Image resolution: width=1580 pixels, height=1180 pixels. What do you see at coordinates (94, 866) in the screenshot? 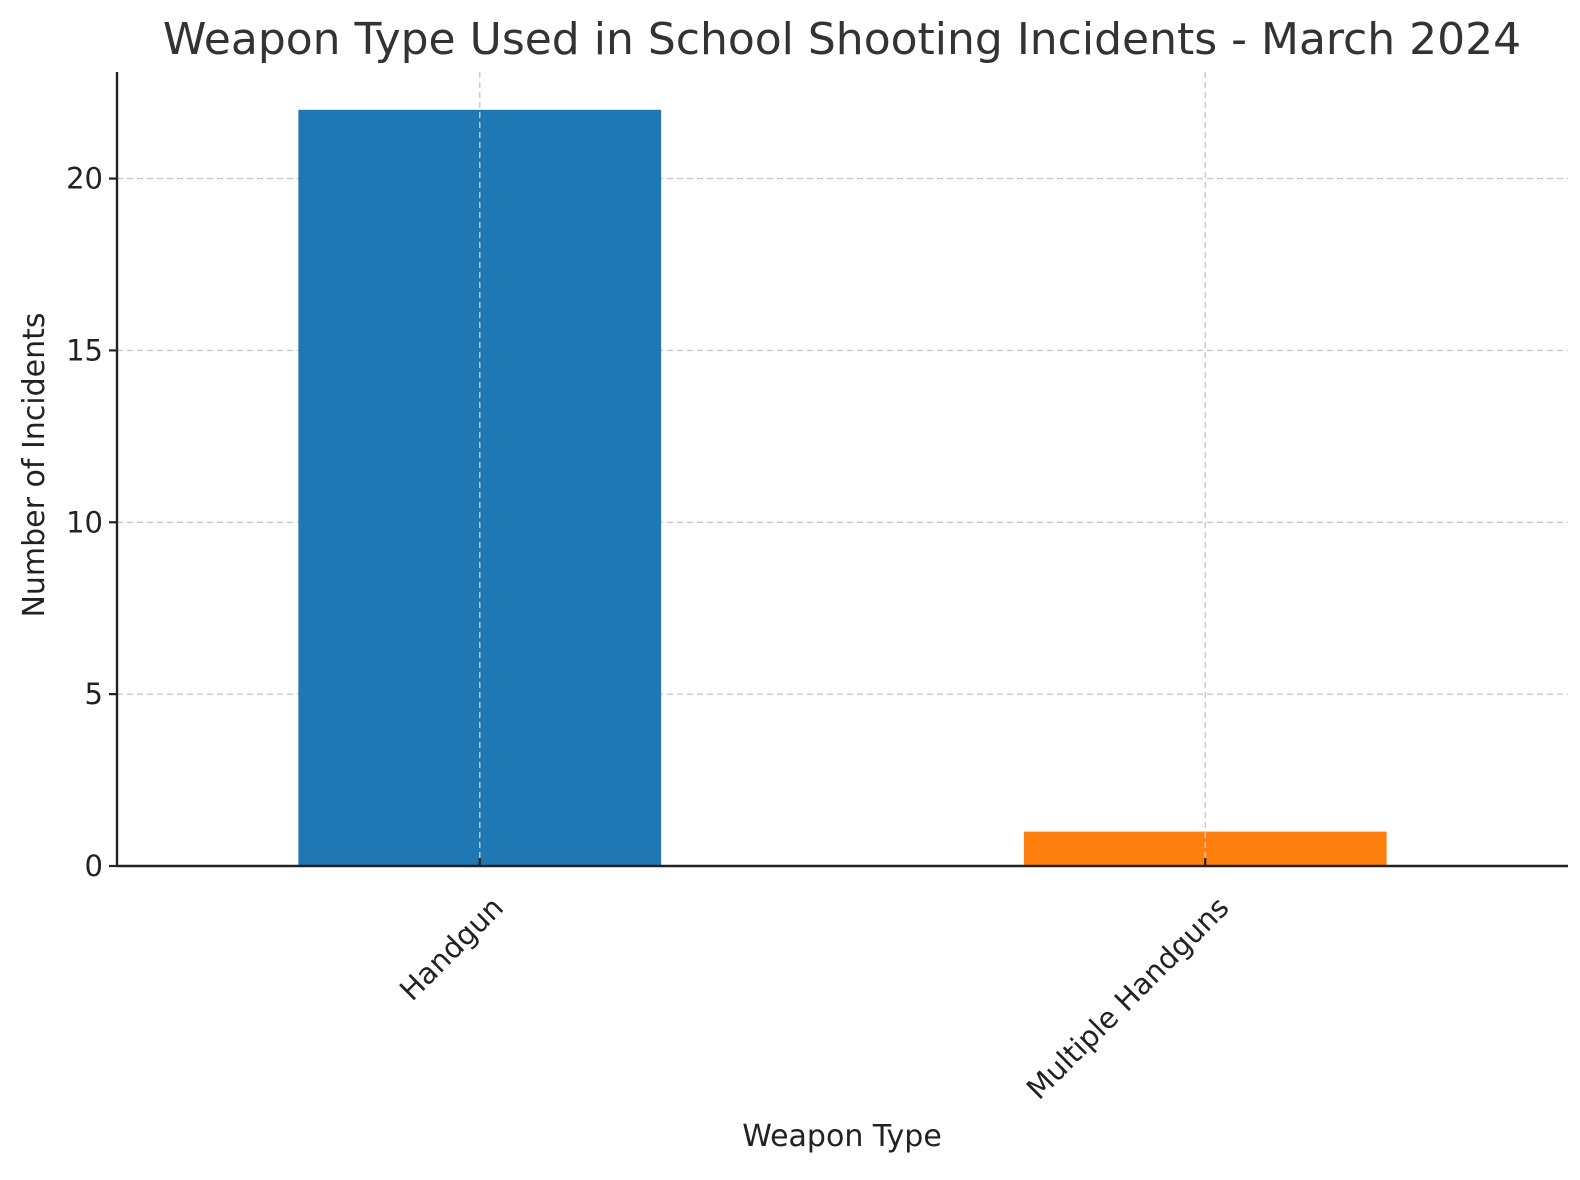
I see `y-tick-label: 0` at bounding box center [94, 866].